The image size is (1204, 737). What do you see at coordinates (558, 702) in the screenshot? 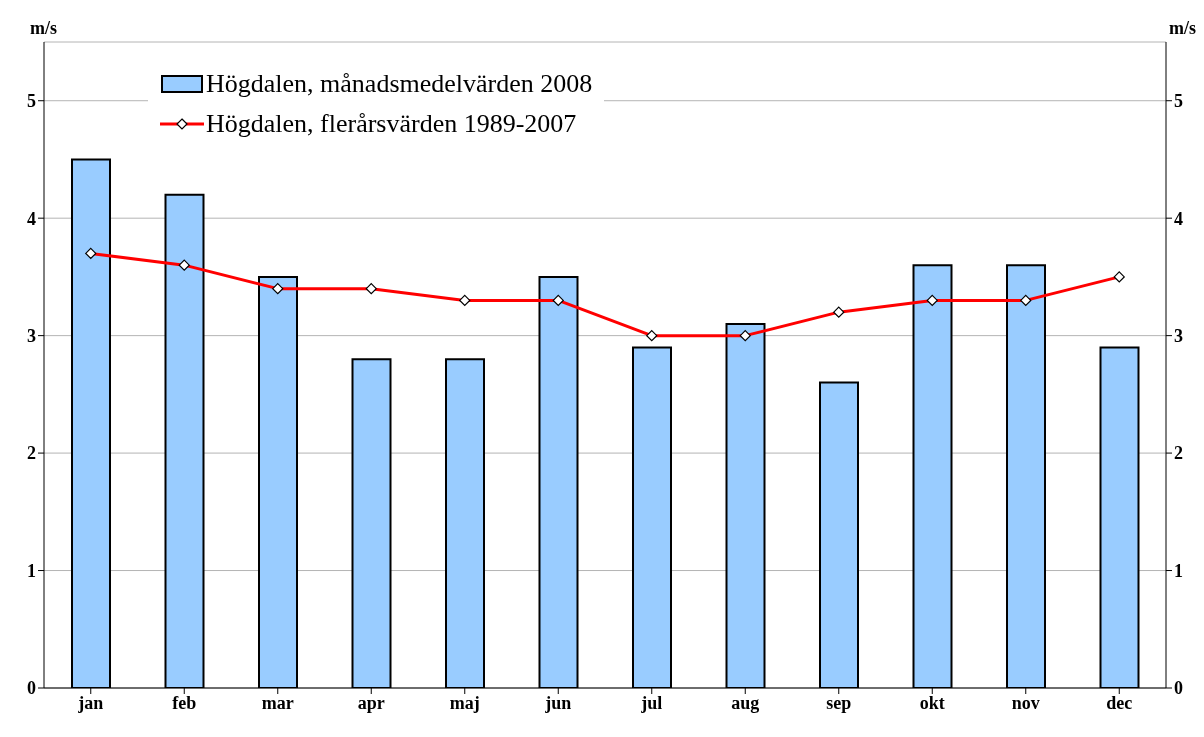
I see `x-tick-label: jun` at bounding box center [558, 702].